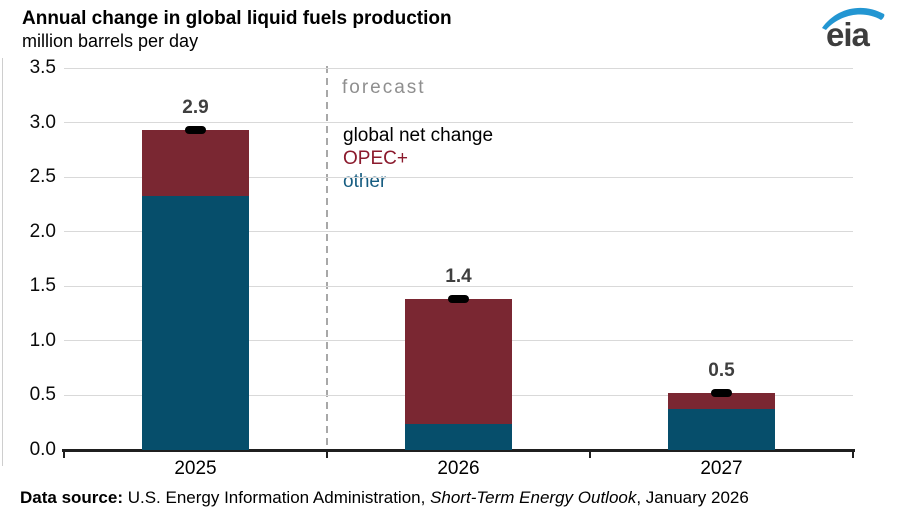 This screenshot has height=517, width=900. Describe the element at coordinates (110, 41) in the screenshot. I see `chart-subtitle: million barrels per day` at that location.